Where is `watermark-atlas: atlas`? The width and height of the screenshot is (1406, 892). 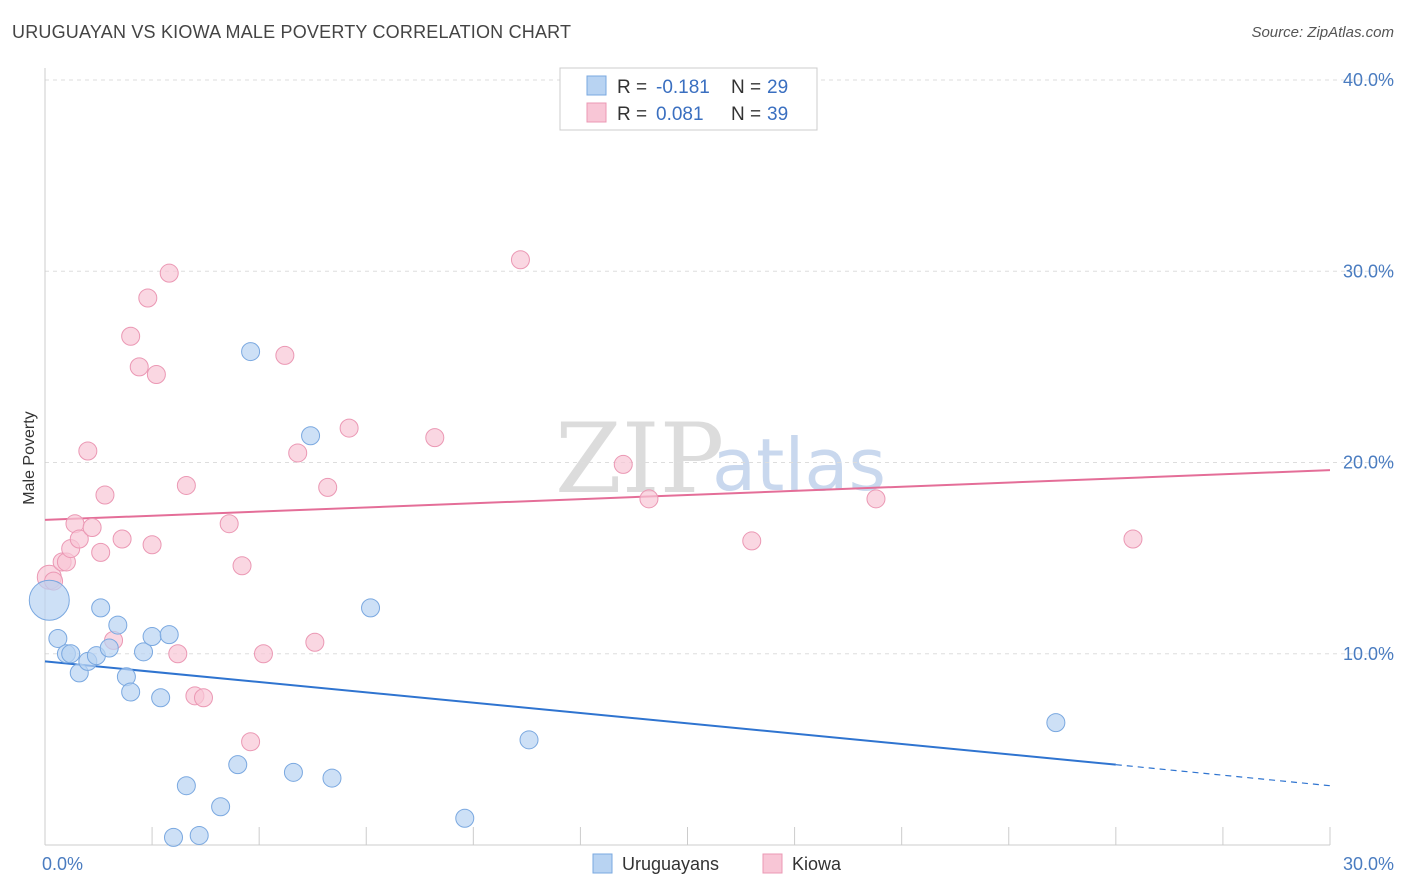 watermark-atlas: atlas is located at coordinates (799, 465).